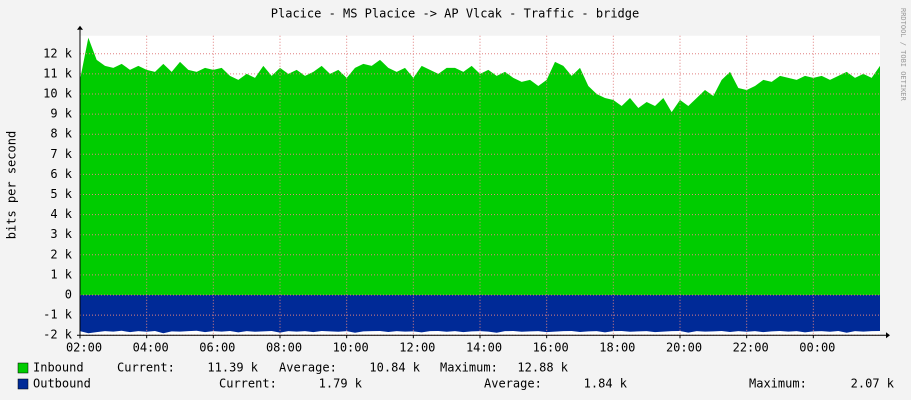  Describe the element at coordinates (394, 368) in the screenshot. I see `legend-stat-value: 10.84 k` at that location.